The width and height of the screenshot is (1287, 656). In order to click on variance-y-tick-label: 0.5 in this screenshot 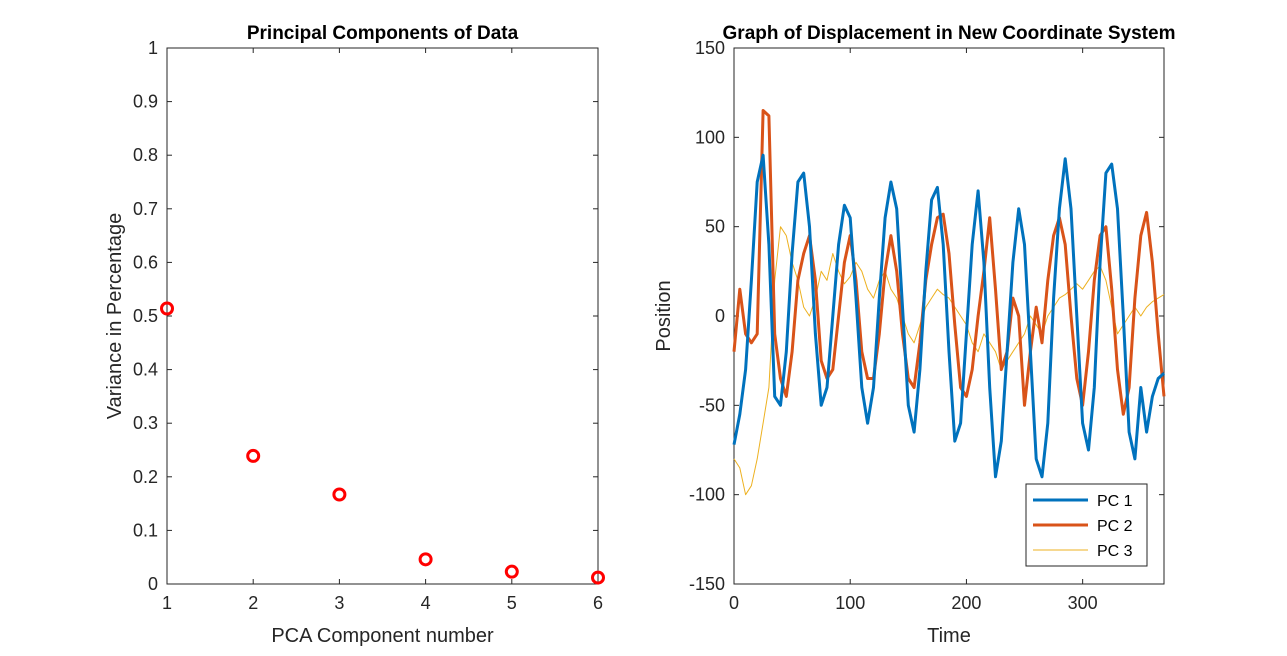, I will do `click(145, 316)`.